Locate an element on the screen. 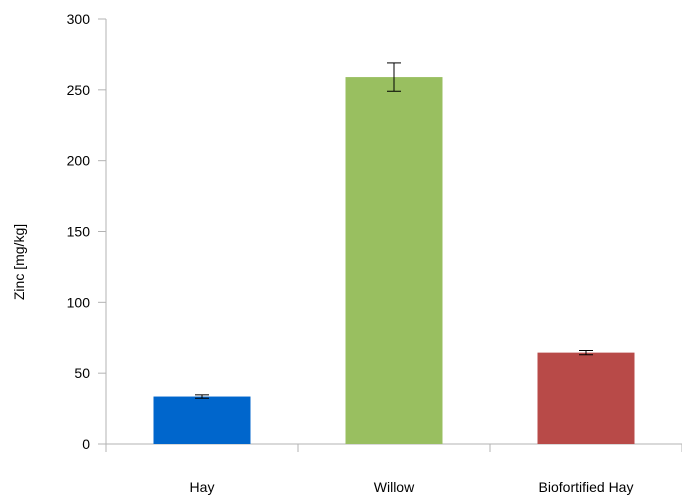  bar-willow is located at coordinates (394, 260).